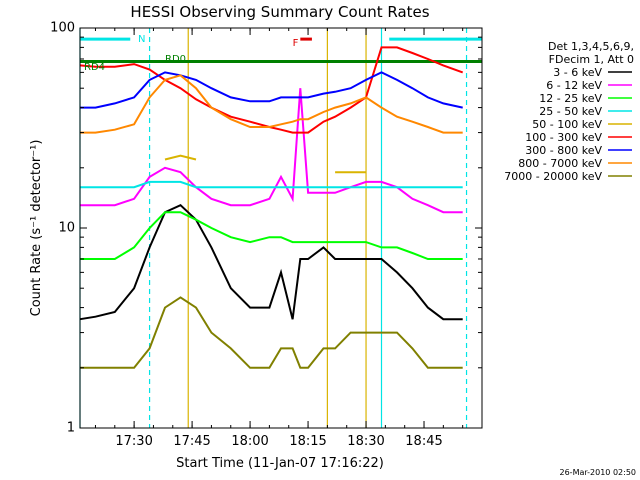  I want to click on annotation-f: F, so click(296, 43).